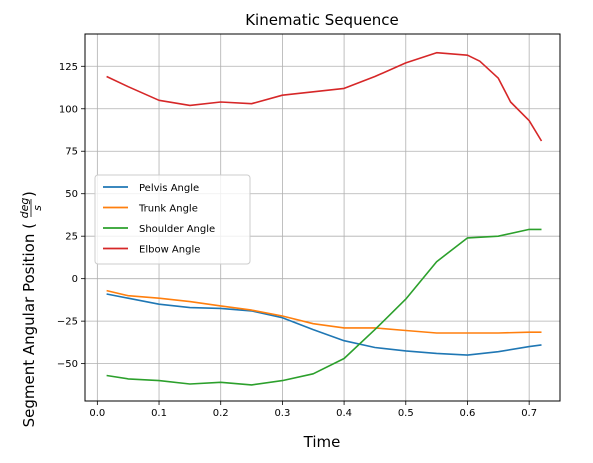  I want to click on y-axis-unit-denominator: s, so click(37, 208).